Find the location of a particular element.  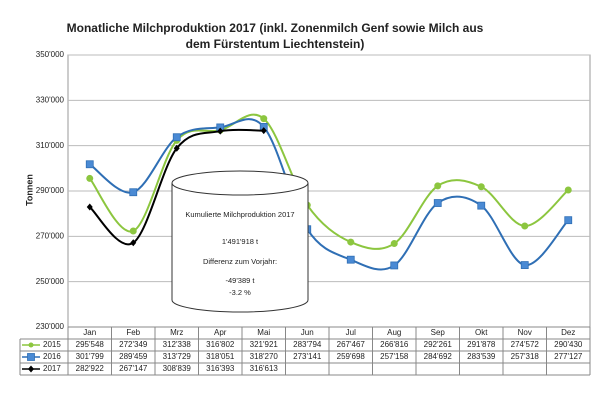

x-tick-label: Jan is located at coordinates (89, 332).